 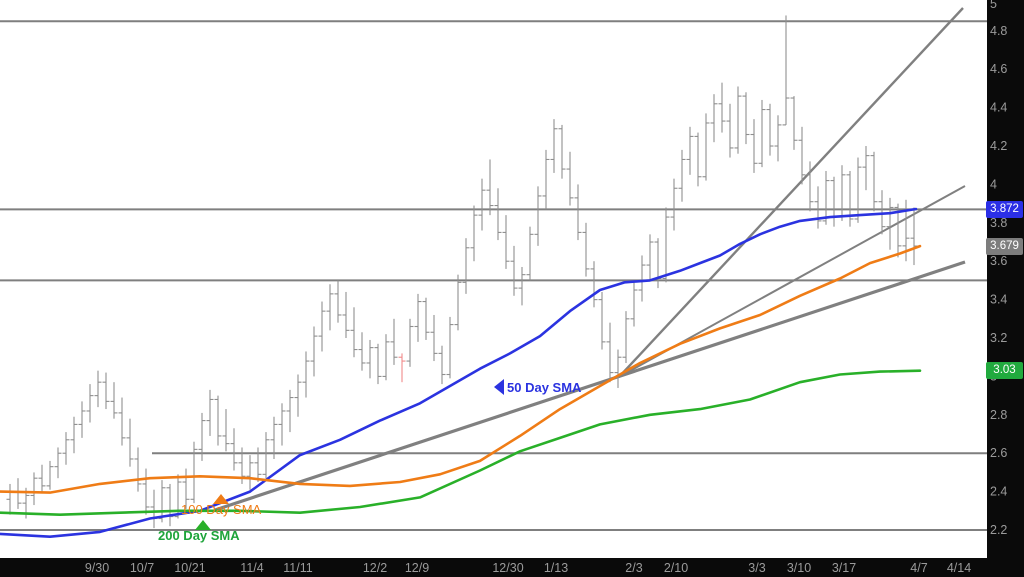 I want to click on price-axis-panel, so click(x=1005, y=288).